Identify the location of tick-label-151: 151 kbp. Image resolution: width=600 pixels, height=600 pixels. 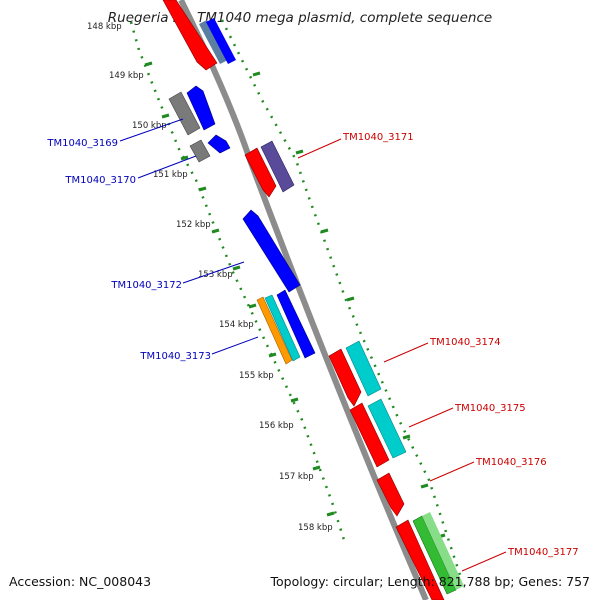
(170, 175).